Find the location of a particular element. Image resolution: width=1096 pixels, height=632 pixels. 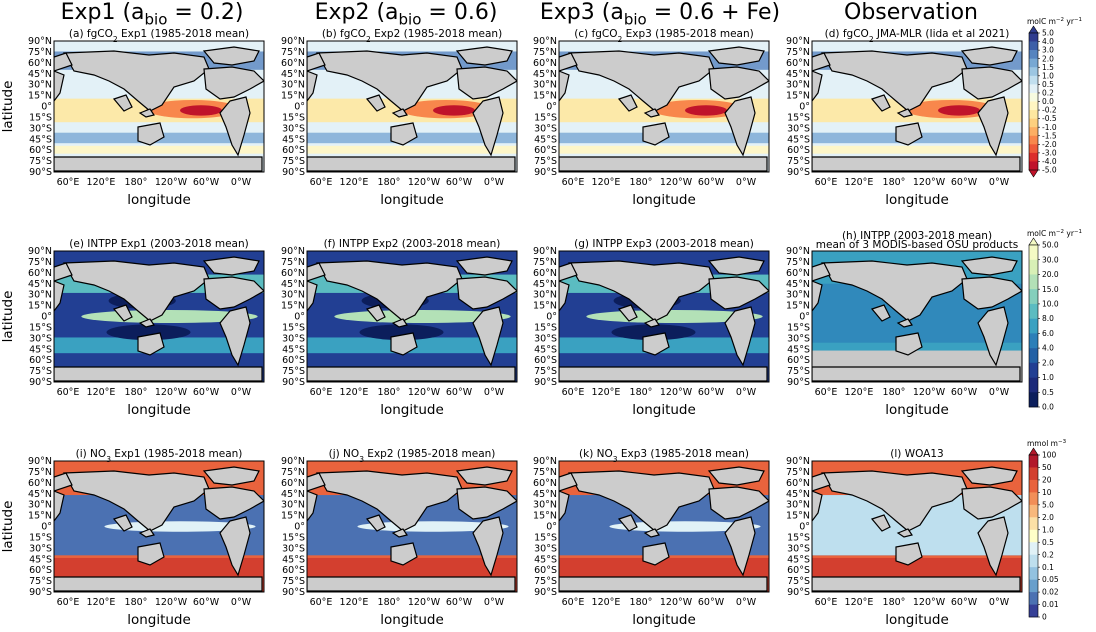

colorbar-tick-label: 15.0 is located at coordinates (1050, 289).